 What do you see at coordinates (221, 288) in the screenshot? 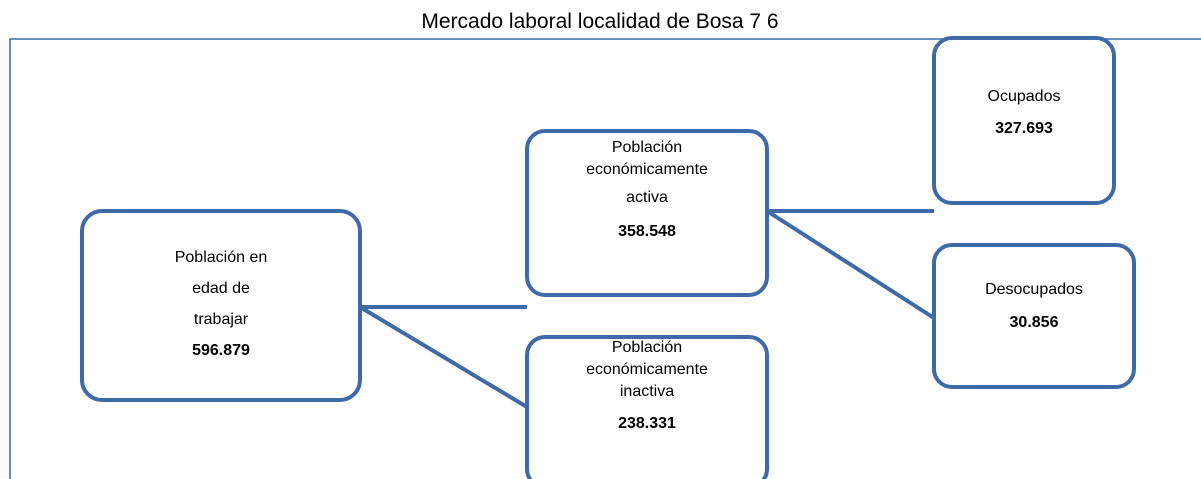
I see `node-label: edad de` at bounding box center [221, 288].